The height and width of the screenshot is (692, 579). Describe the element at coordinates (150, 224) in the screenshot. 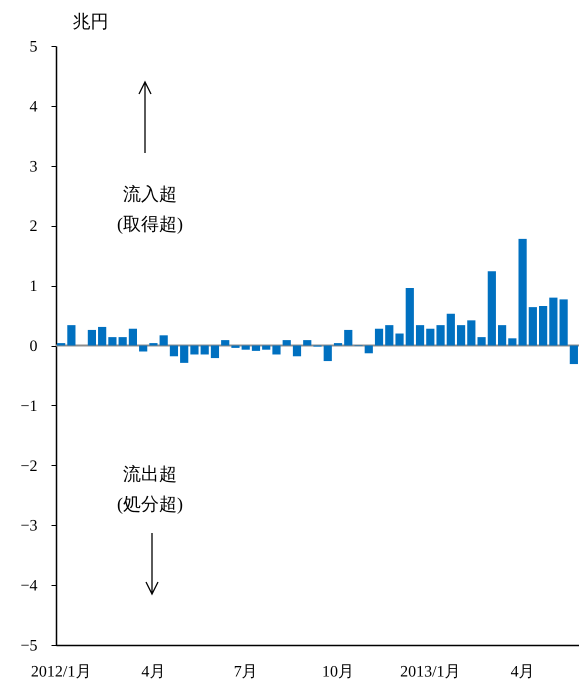

I see `annotation: (取得超)` at that location.